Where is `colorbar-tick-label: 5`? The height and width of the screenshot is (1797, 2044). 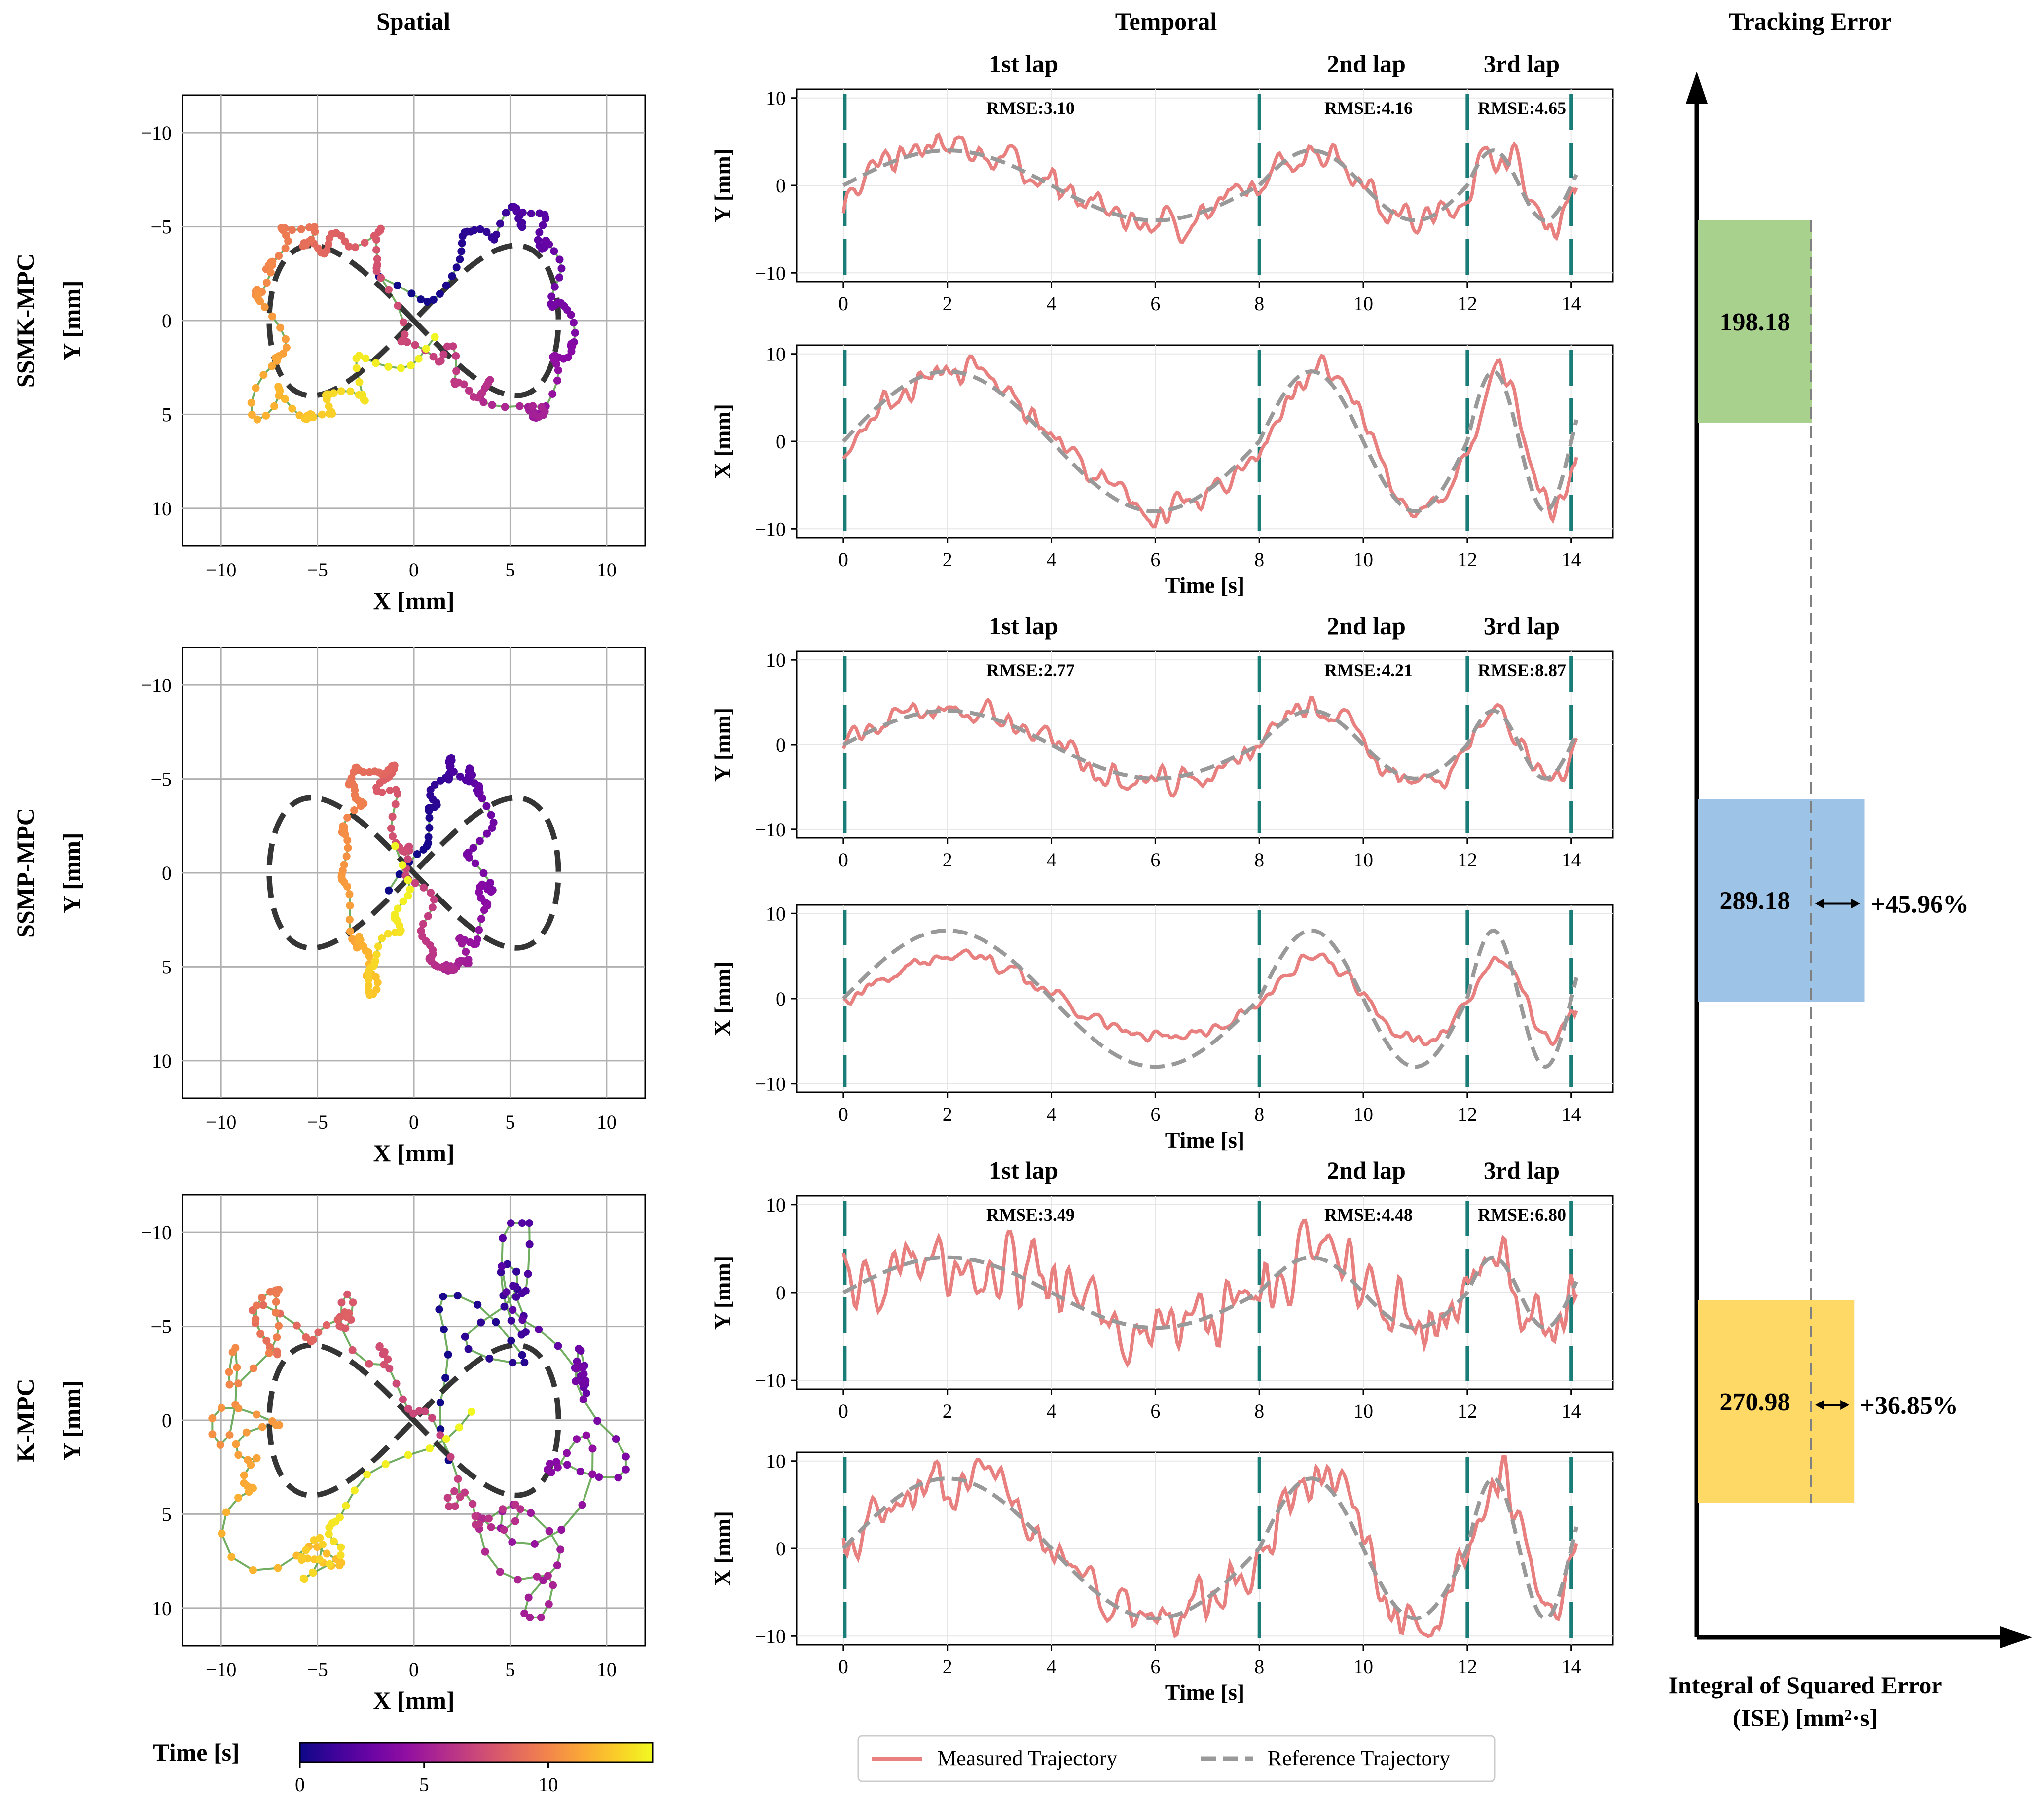 colorbar-tick-label: 5 is located at coordinates (424, 1784).